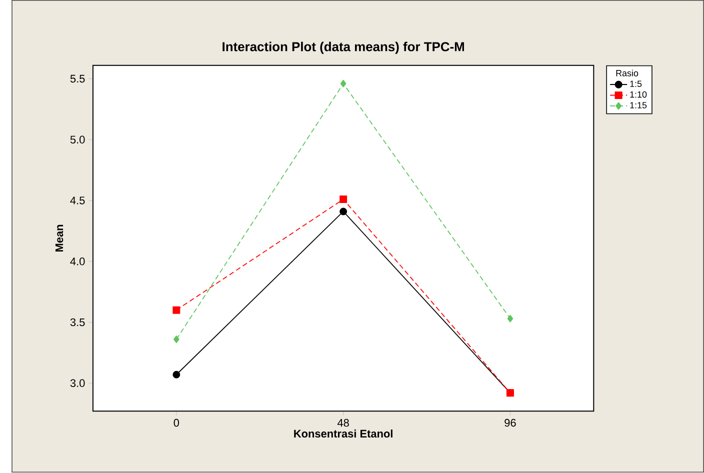 The image size is (704, 473). Describe the element at coordinates (177, 423) in the screenshot. I see `x-tick-label: 0` at that location.